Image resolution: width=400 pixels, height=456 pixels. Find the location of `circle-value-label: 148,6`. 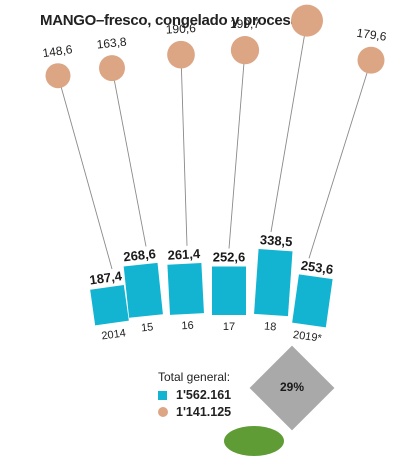

circle-value-label: 148,6 is located at coordinates (58, 51).